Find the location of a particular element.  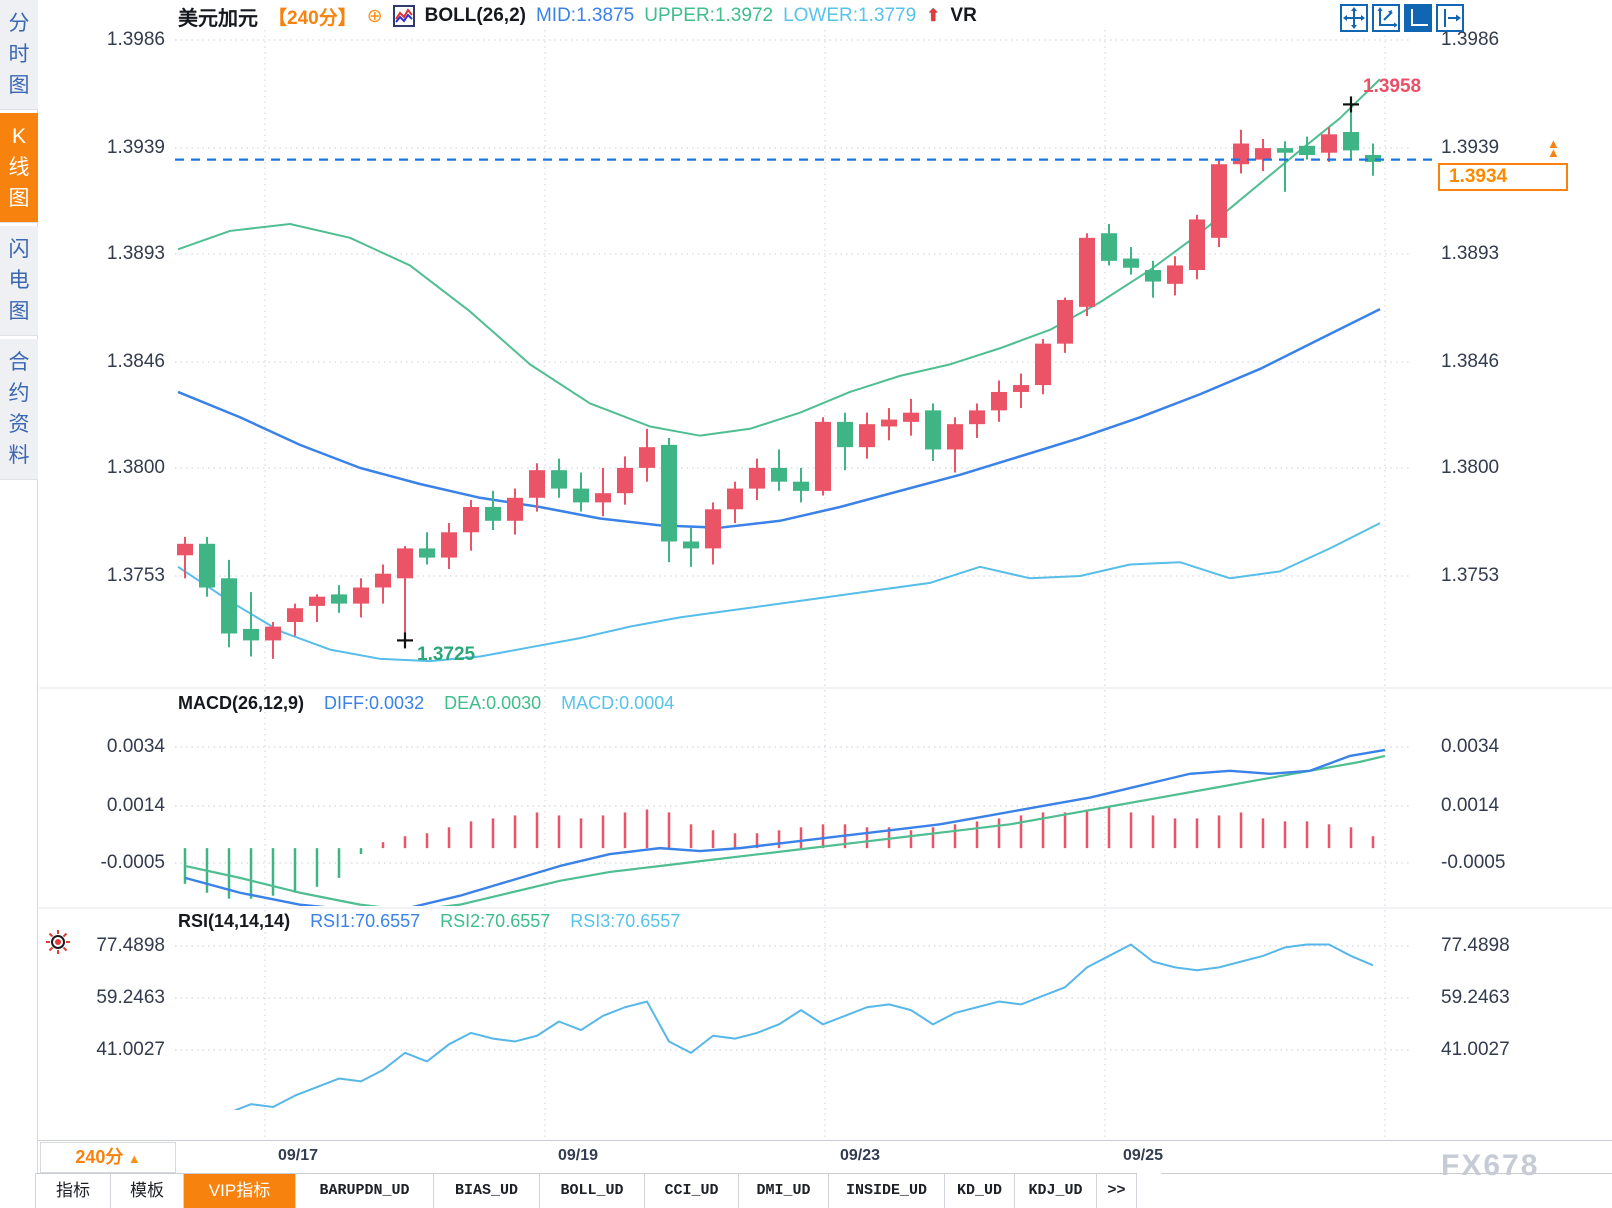

indicator-tab-kd_ud: KD_UD is located at coordinates (980, 1191).